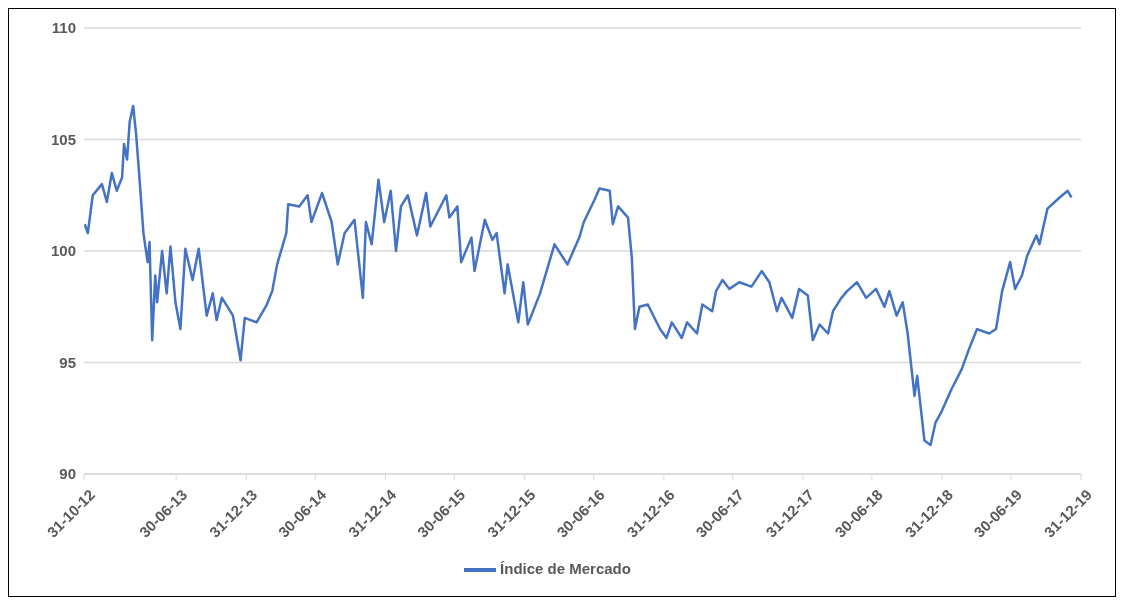  I want to click on y-tick-label: 110, so click(63, 28).